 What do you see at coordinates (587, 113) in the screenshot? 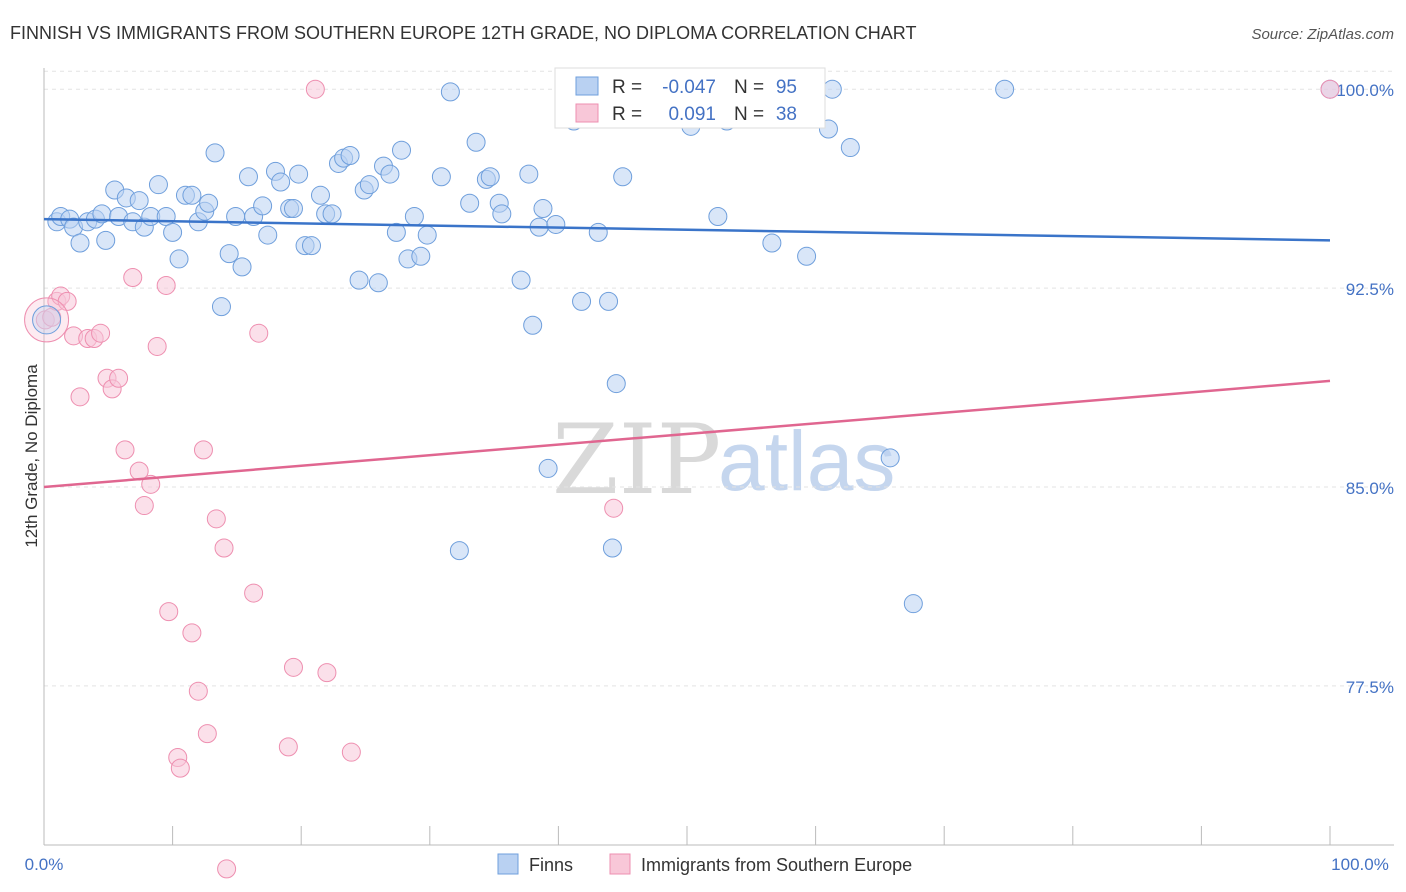
I see `stats-swatch-southern` at bounding box center [587, 113].